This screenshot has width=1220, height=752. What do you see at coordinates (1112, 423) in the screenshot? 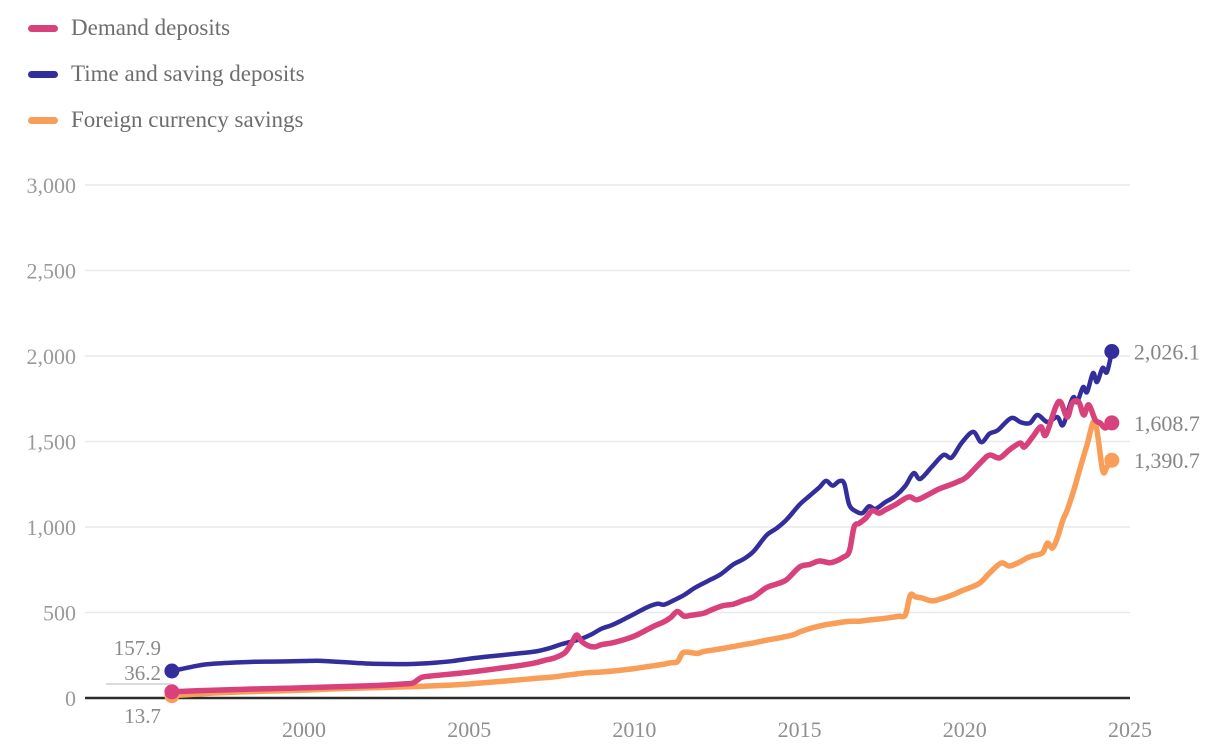
I see `series-end-dot-demand-deposits` at bounding box center [1112, 423].